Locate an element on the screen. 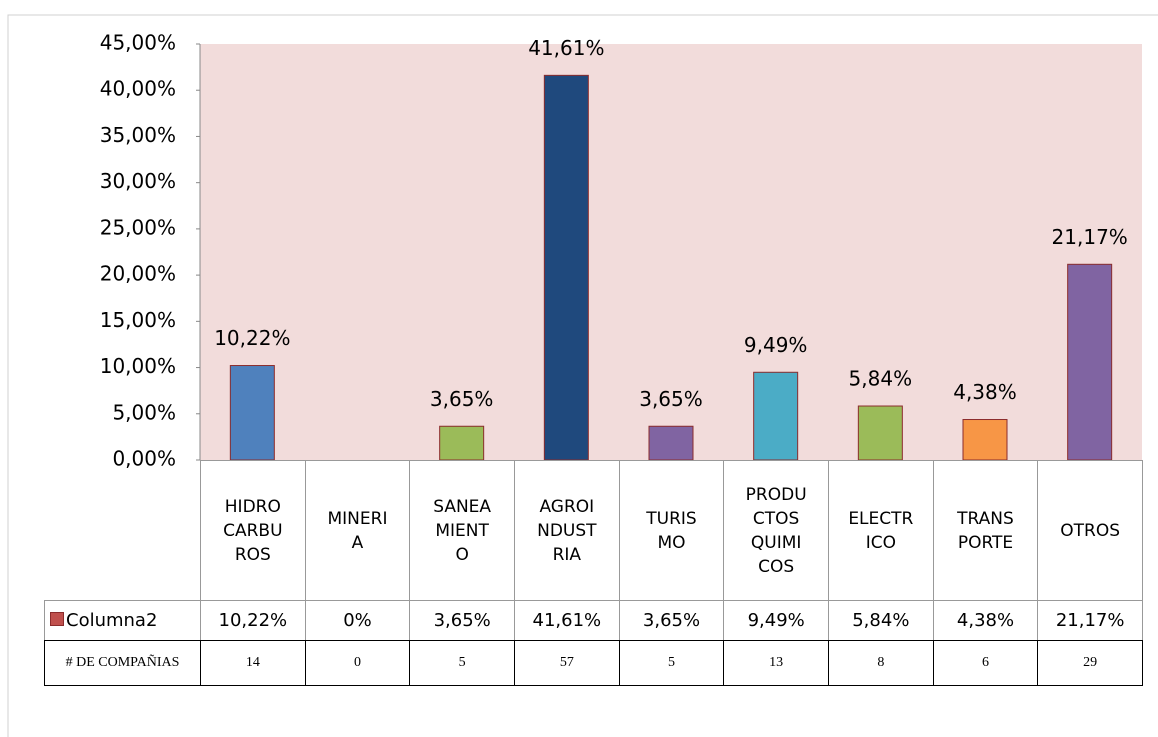  category-label: TRANS PORTE is located at coordinates (985, 530).